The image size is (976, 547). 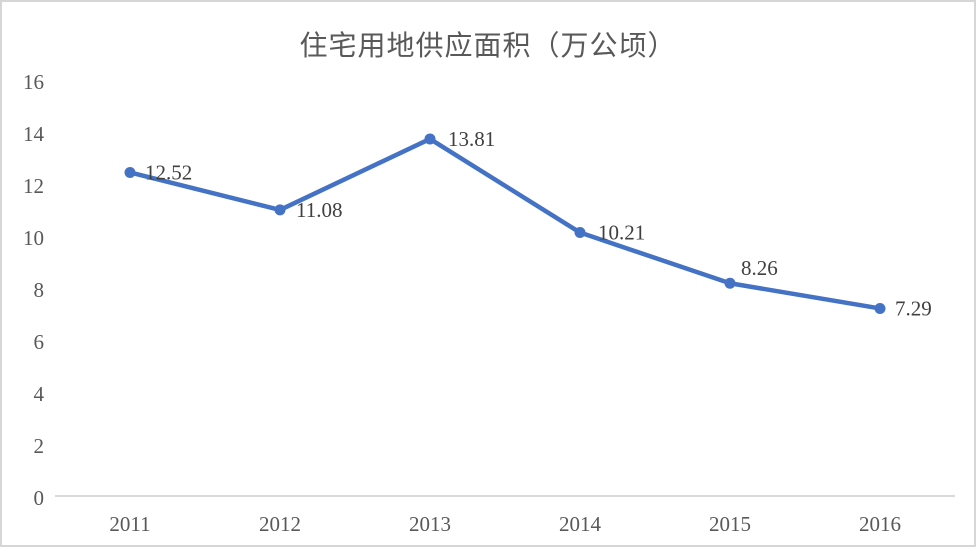 What do you see at coordinates (580, 524) in the screenshot?
I see `x-tick-label: 2014` at bounding box center [580, 524].